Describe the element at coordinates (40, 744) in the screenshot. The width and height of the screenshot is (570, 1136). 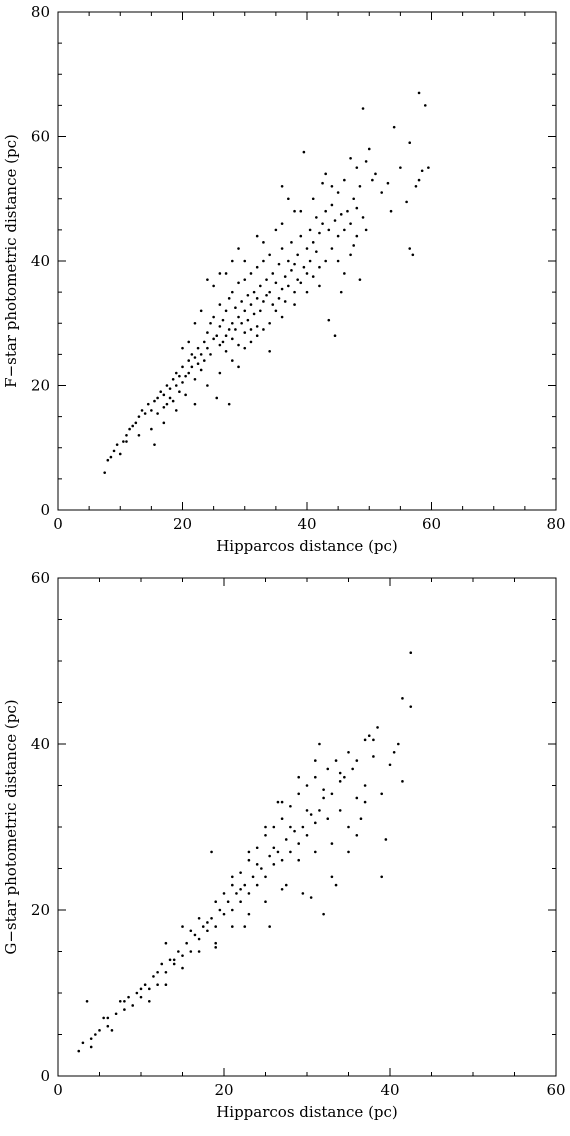
I see `y-tick-label: 40` at that location.